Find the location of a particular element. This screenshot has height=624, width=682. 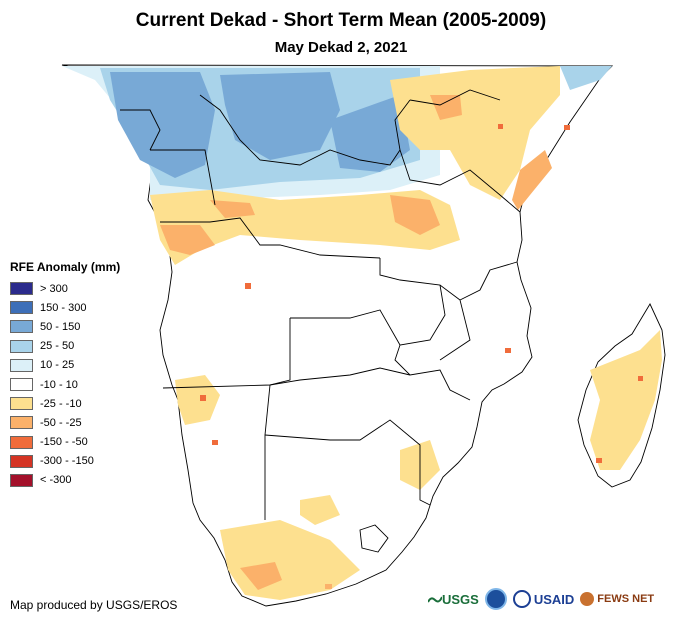

fewsnet-logo-text: FEWS NET is located at coordinates (626, 599).